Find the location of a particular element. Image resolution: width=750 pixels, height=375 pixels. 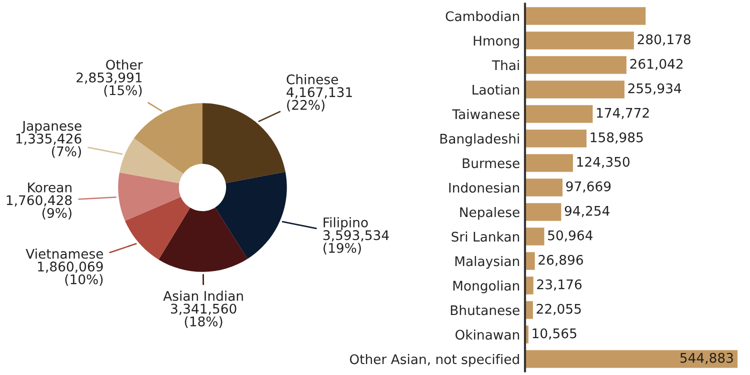

y-tick-label: Malaysian is located at coordinates (487, 262).